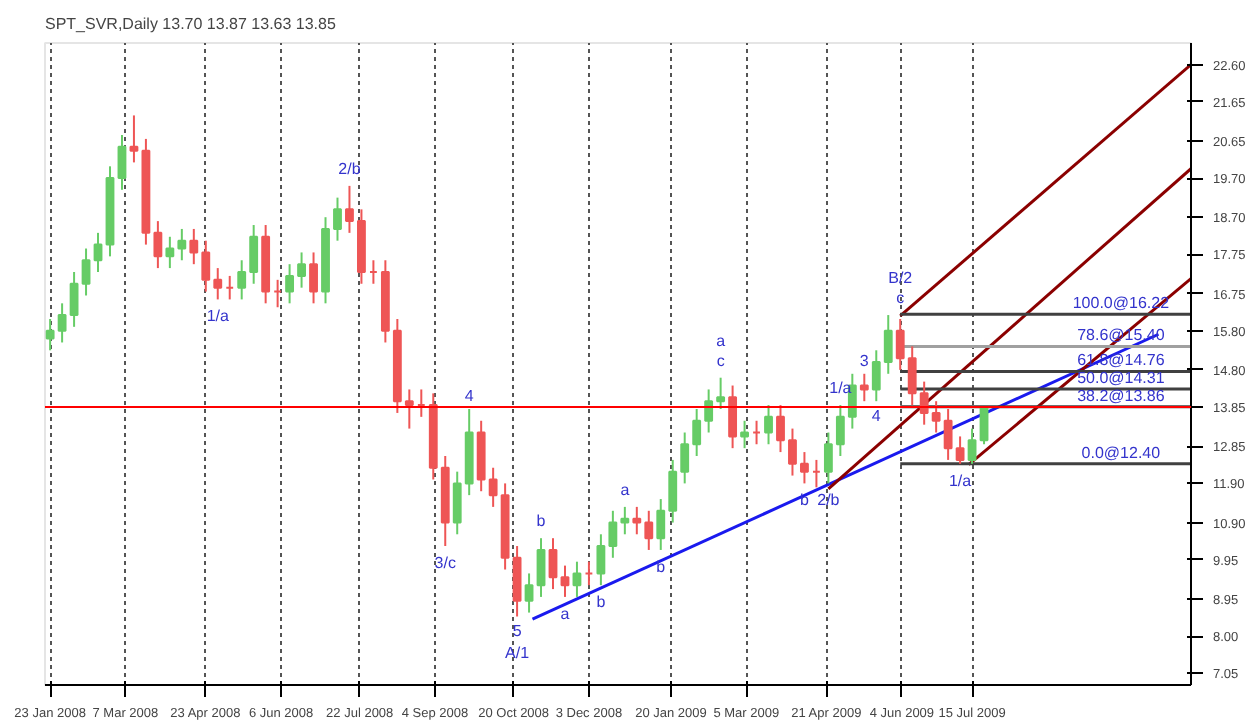 Image resolution: width=1250 pixels, height=726 pixels. Describe the element at coordinates (445, 563) in the screenshot. I see `annotation: 3/c` at that location.